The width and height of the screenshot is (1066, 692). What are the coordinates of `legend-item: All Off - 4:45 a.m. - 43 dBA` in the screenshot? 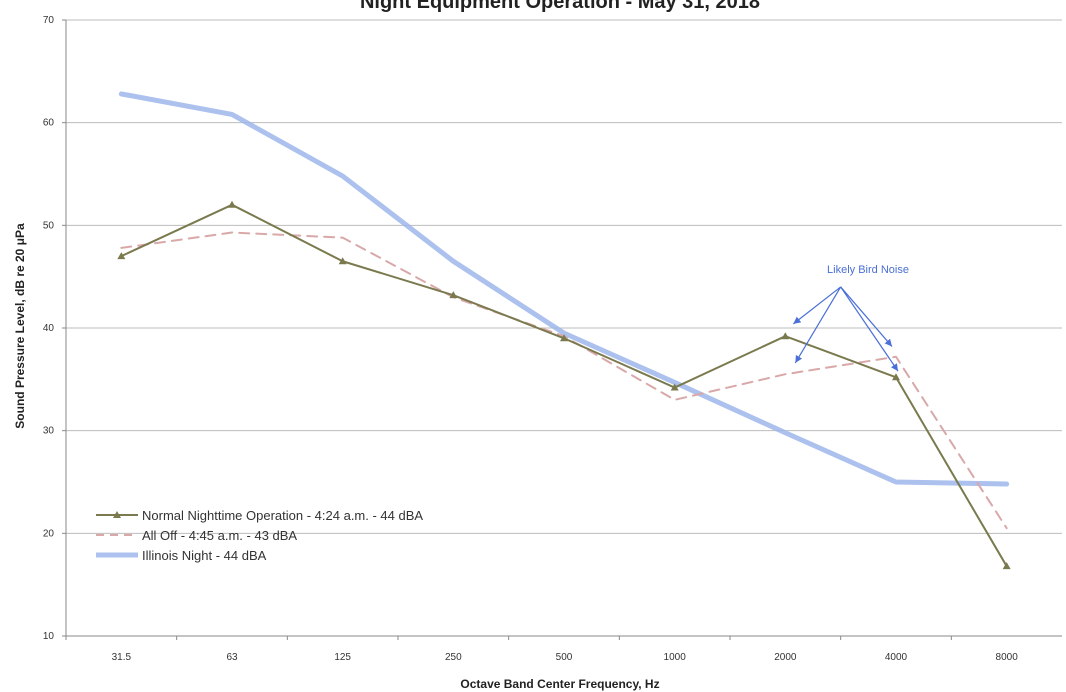 It's located at (196, 535).